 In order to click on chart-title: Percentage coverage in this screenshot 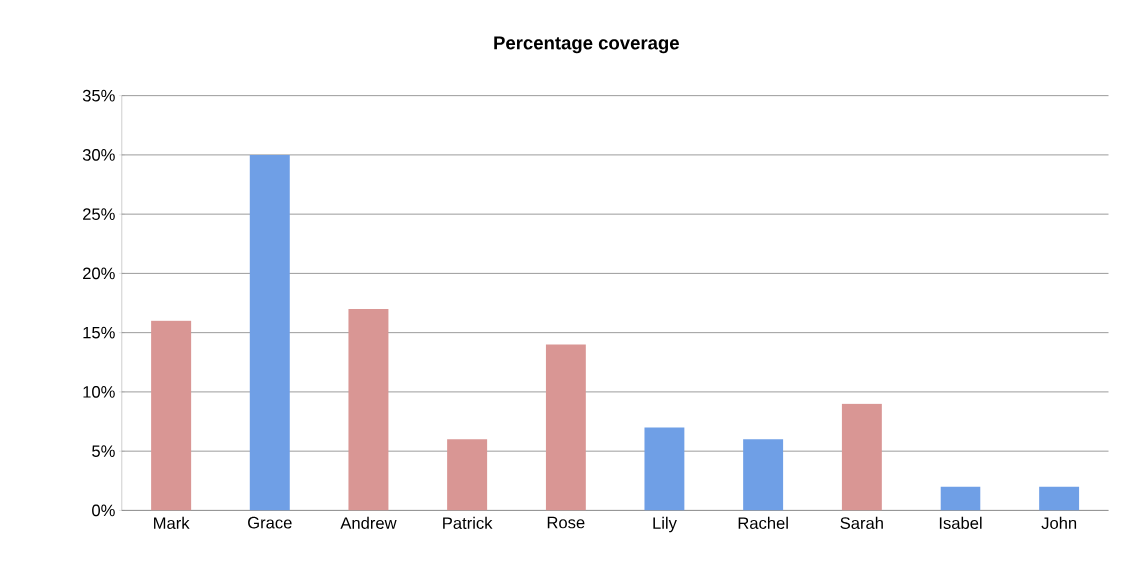, I will do `click(586, 45)`.